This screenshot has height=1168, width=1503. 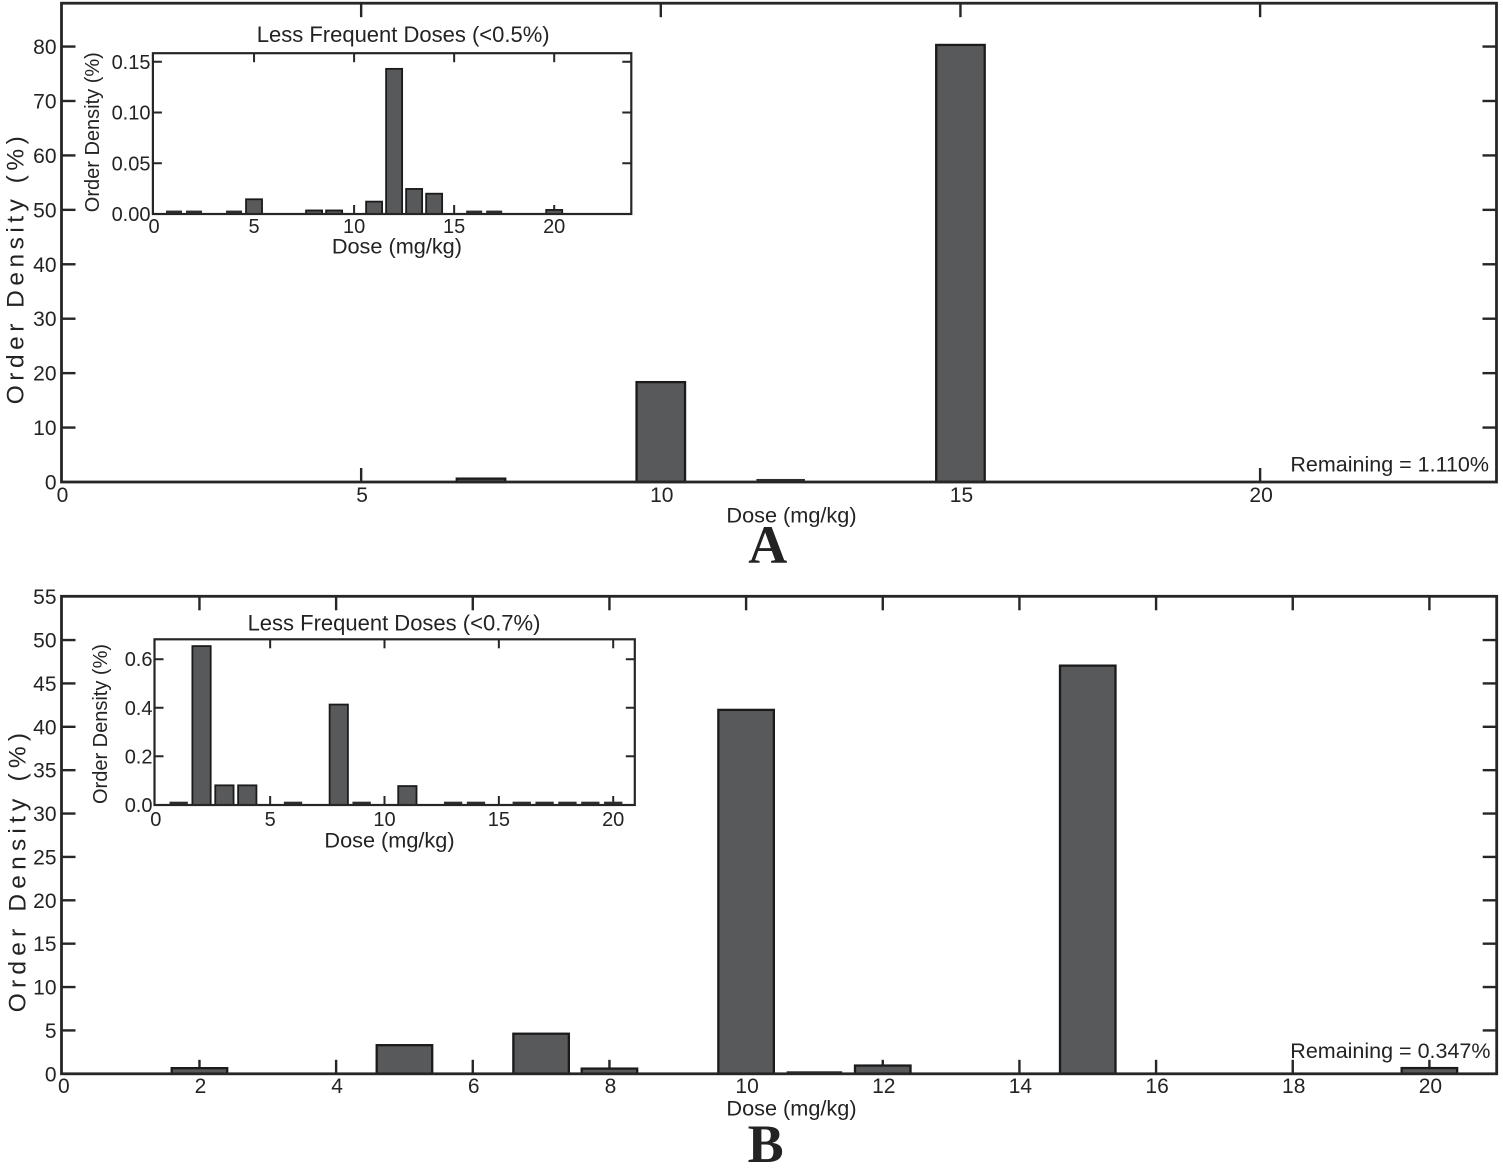 What do you see at coordinates (1389, 465) in the screenshot?
I see `svg-text: Remaining = 1.110%` at bounding box center [1389, 465].